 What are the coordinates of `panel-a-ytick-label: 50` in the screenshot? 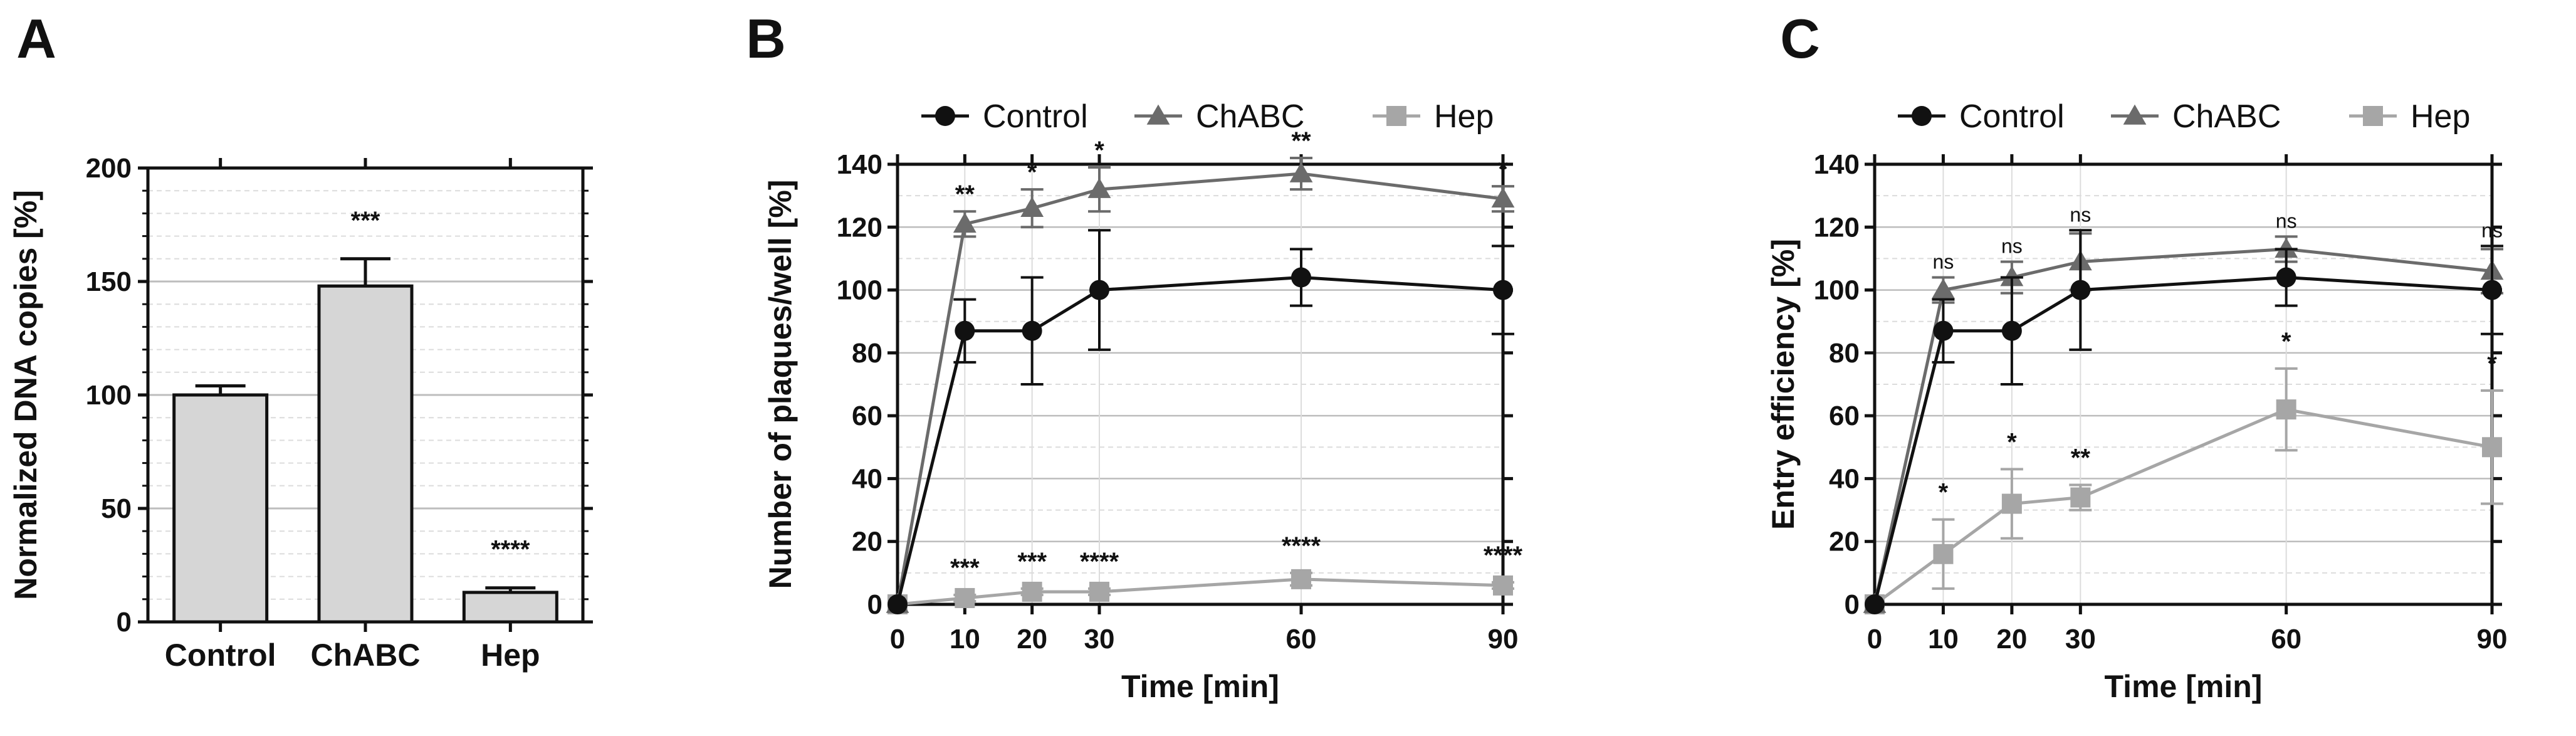 It's located at (116, 508).